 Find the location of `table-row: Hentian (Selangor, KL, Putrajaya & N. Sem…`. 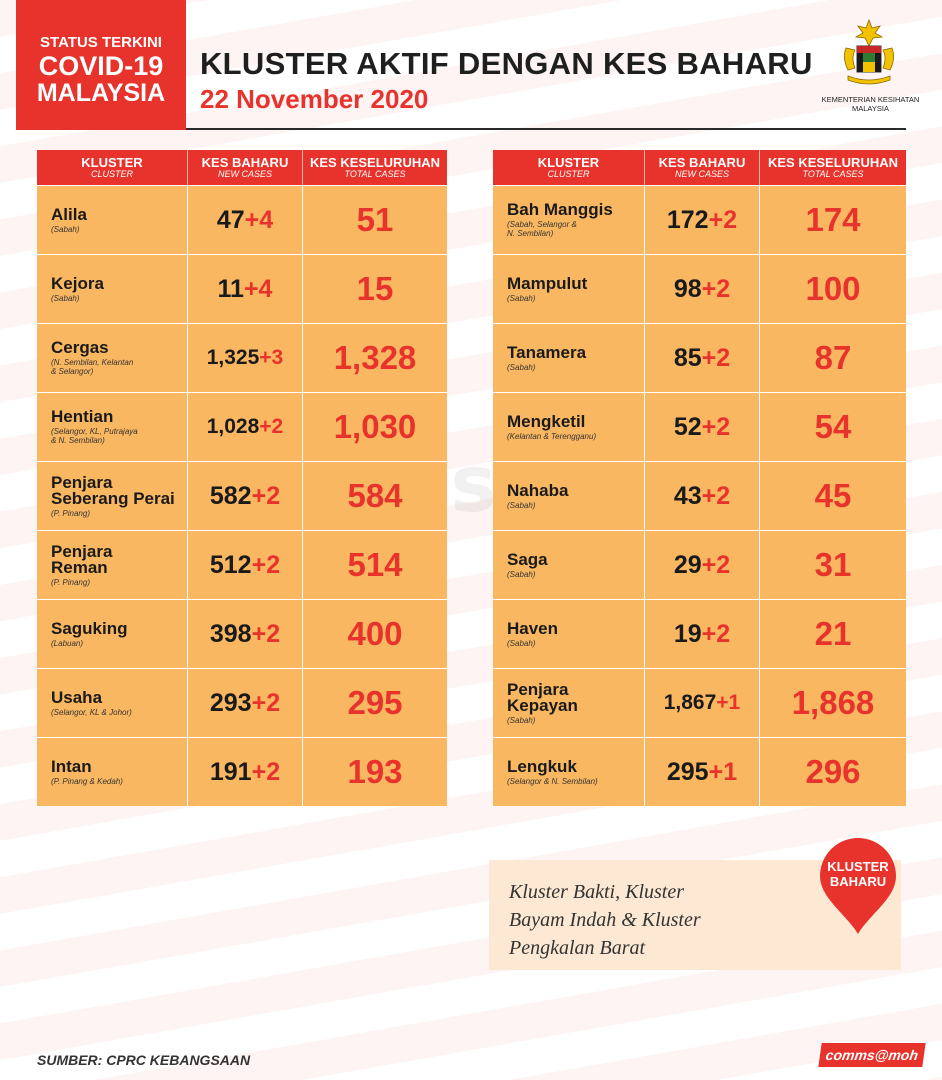

table-row: Hentian (Selangor, KL, Putrajaya & N. Sem… is located at coordinates (242, 426).